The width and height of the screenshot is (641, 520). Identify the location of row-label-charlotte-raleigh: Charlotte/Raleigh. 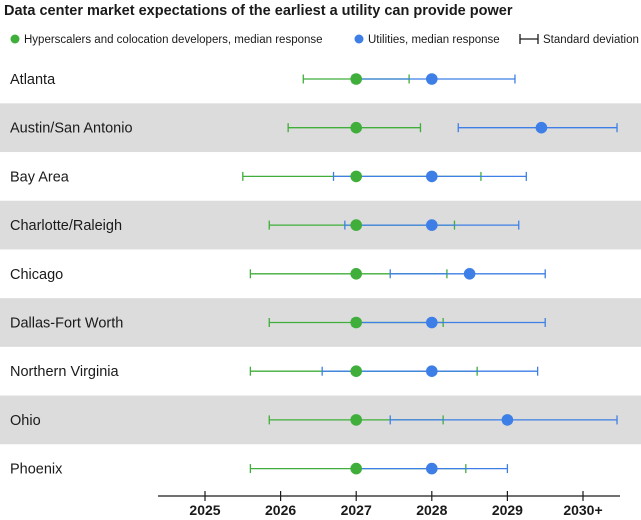
(66, 226).